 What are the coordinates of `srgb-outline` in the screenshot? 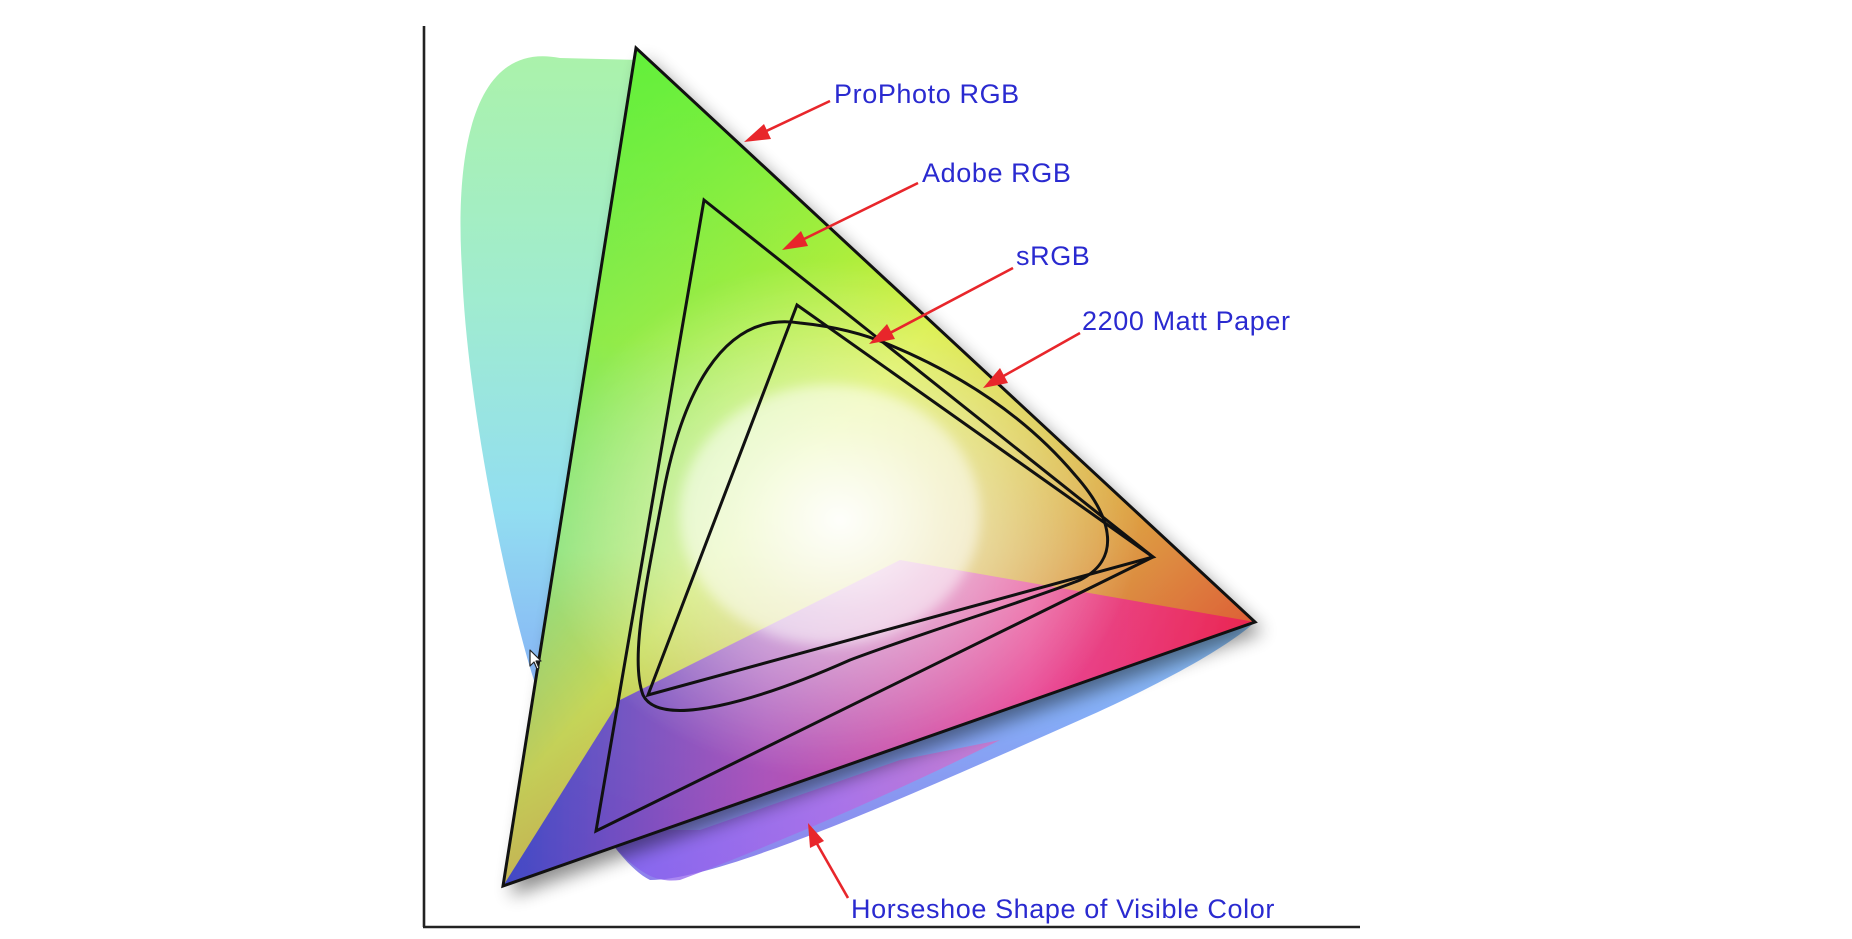 It's located at (901, 500).